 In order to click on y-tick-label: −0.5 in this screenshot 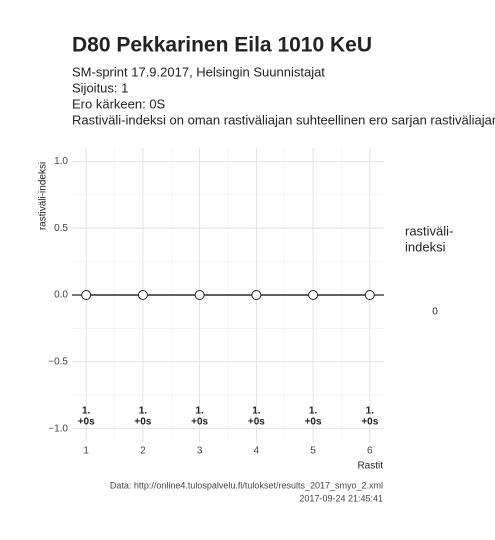, I will do `click(58, 361)`.